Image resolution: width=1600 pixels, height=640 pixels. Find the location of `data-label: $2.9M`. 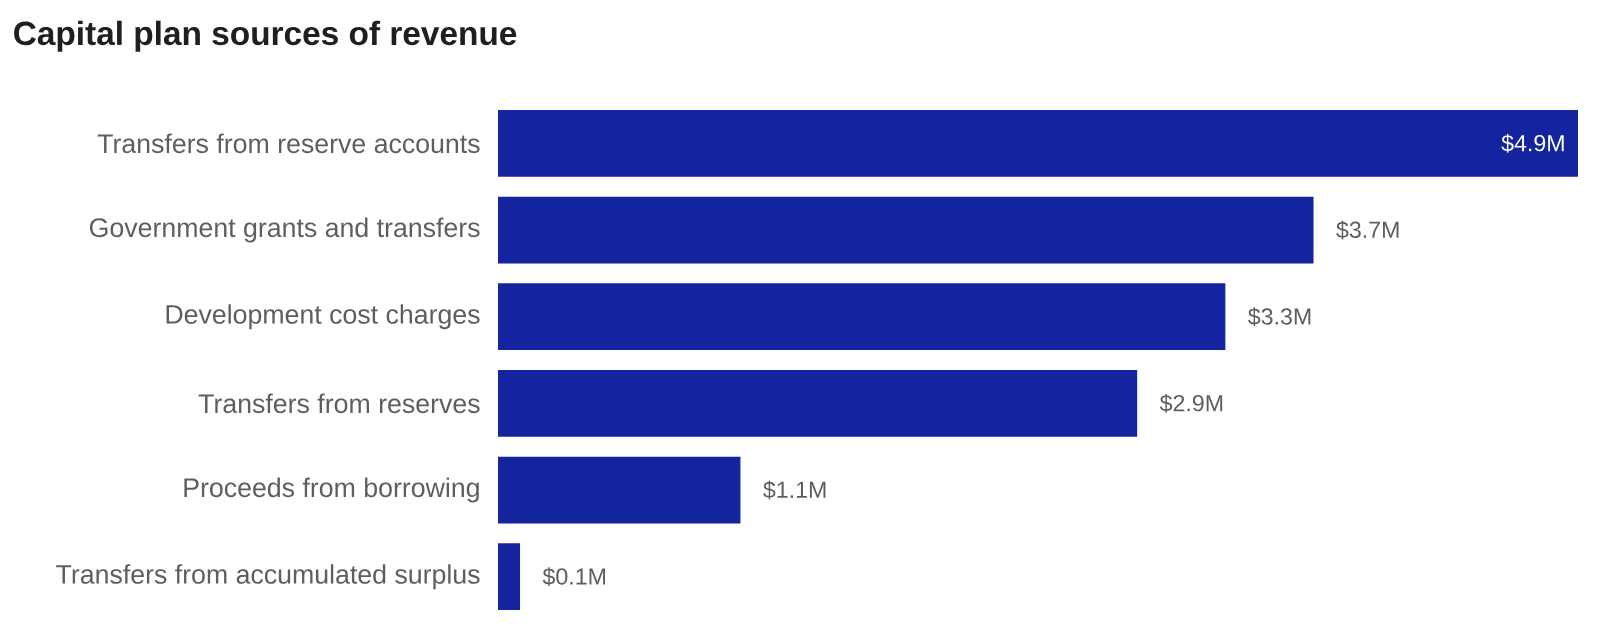

data-label: $2.9M is located at coordinates (1191, 403).